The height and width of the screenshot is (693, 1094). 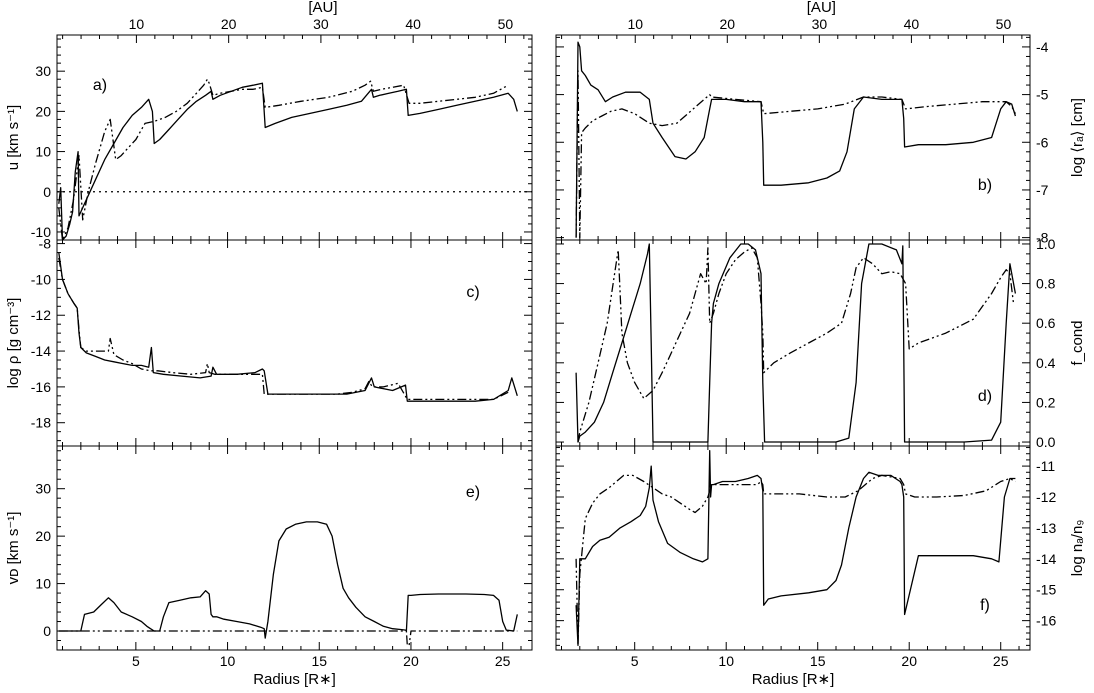 What do you see at coordinates (1045, 466) in the screenshot?
I see `y-tick-label: -11` at bounding box center [1045, 466].